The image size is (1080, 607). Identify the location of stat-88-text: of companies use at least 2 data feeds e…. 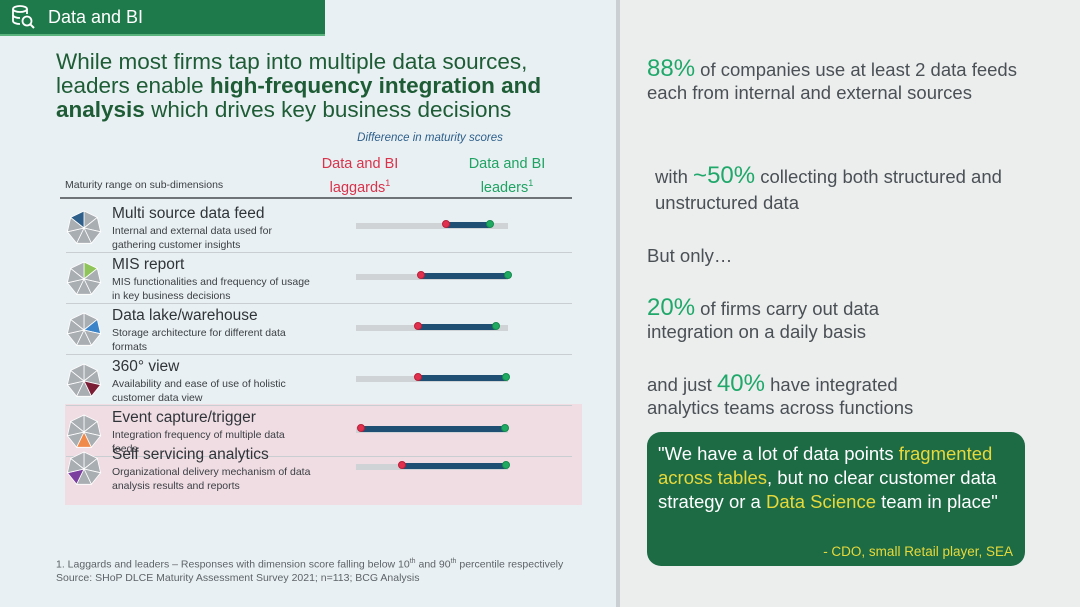
(832, 81).